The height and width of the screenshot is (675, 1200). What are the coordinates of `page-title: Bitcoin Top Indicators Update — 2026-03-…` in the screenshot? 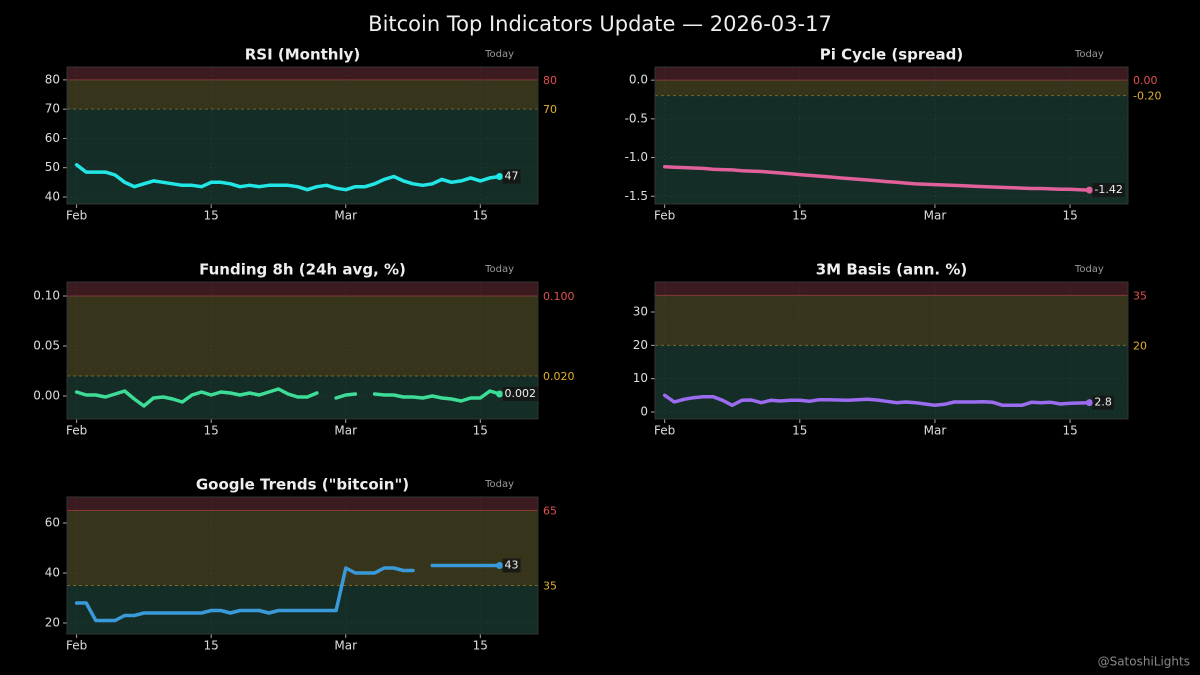 It's located at (600, 24).